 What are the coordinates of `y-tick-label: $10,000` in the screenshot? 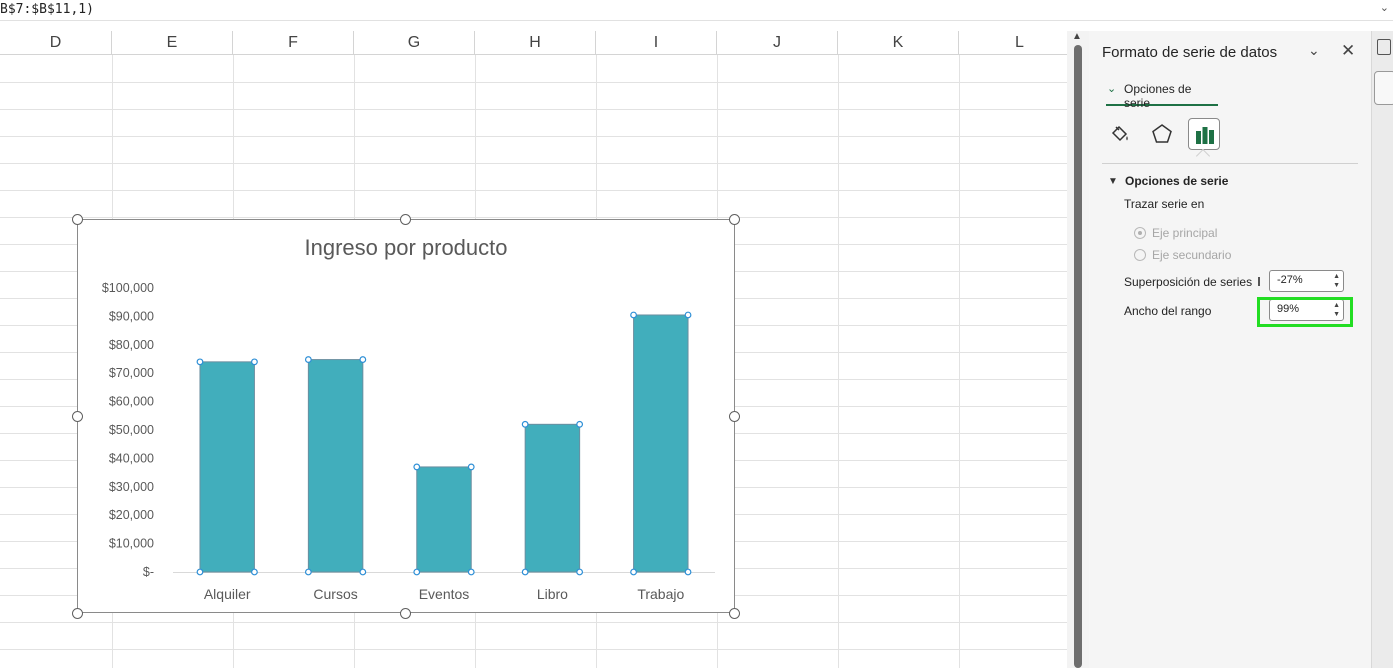 It's located at (131, 544).